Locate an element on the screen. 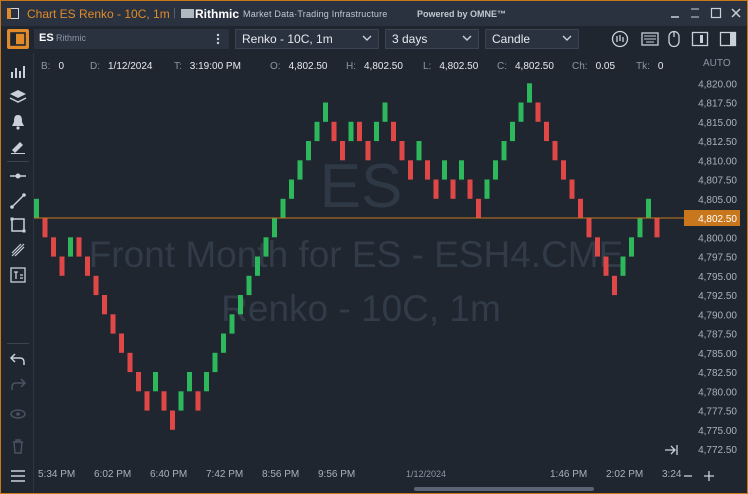  watermark-line1: Front Month for ES - ESH4.CME is located at coordinates (356, 254).